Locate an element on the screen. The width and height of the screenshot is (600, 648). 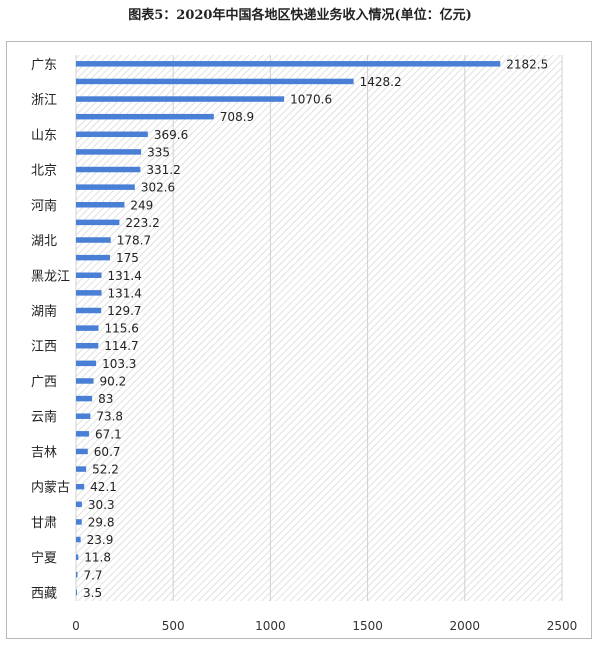
category-label: 湖南 is located at coordinates (44, 311).